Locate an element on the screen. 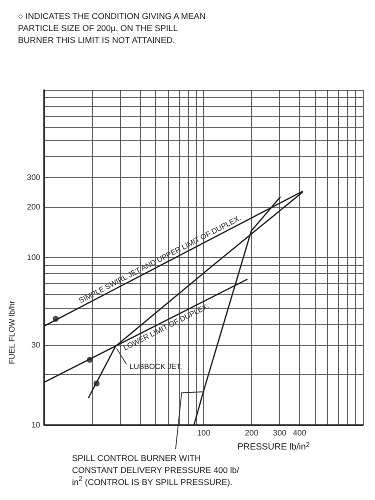 Image resolution: width=375 pixels, height=500 pixels. y-tick-label: 30 is located at coordinates (36, 345).